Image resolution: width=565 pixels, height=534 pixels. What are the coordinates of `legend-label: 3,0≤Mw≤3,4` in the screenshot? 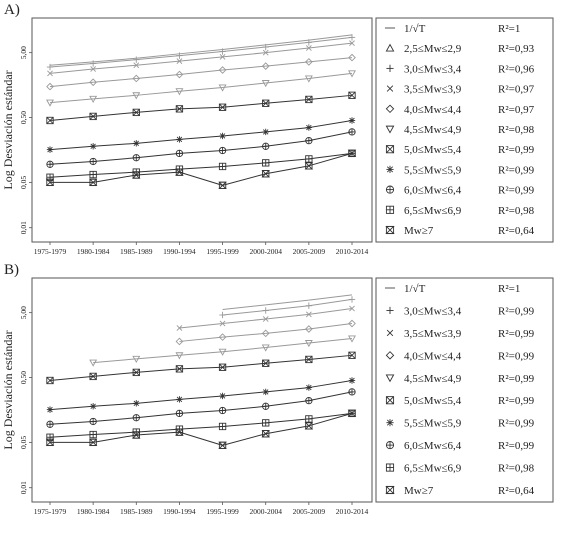 It's located at (433, 311).